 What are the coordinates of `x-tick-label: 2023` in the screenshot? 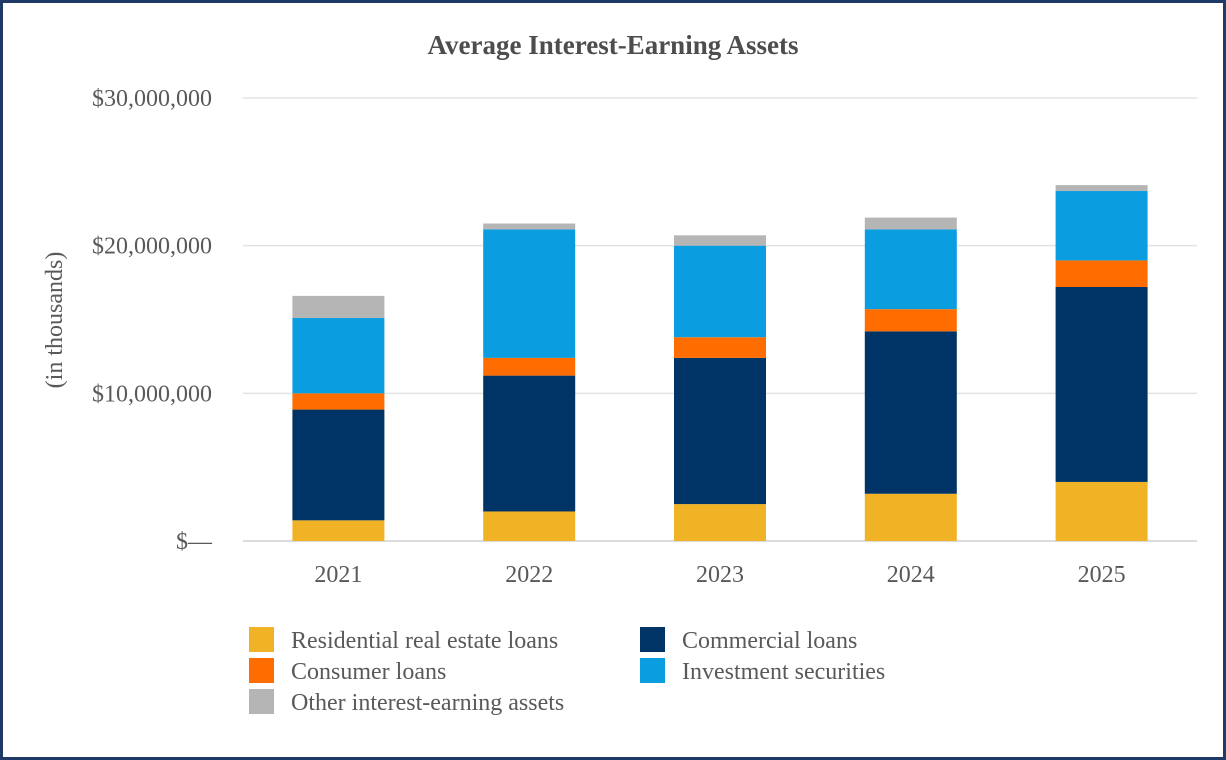 It's located at (720, 575).